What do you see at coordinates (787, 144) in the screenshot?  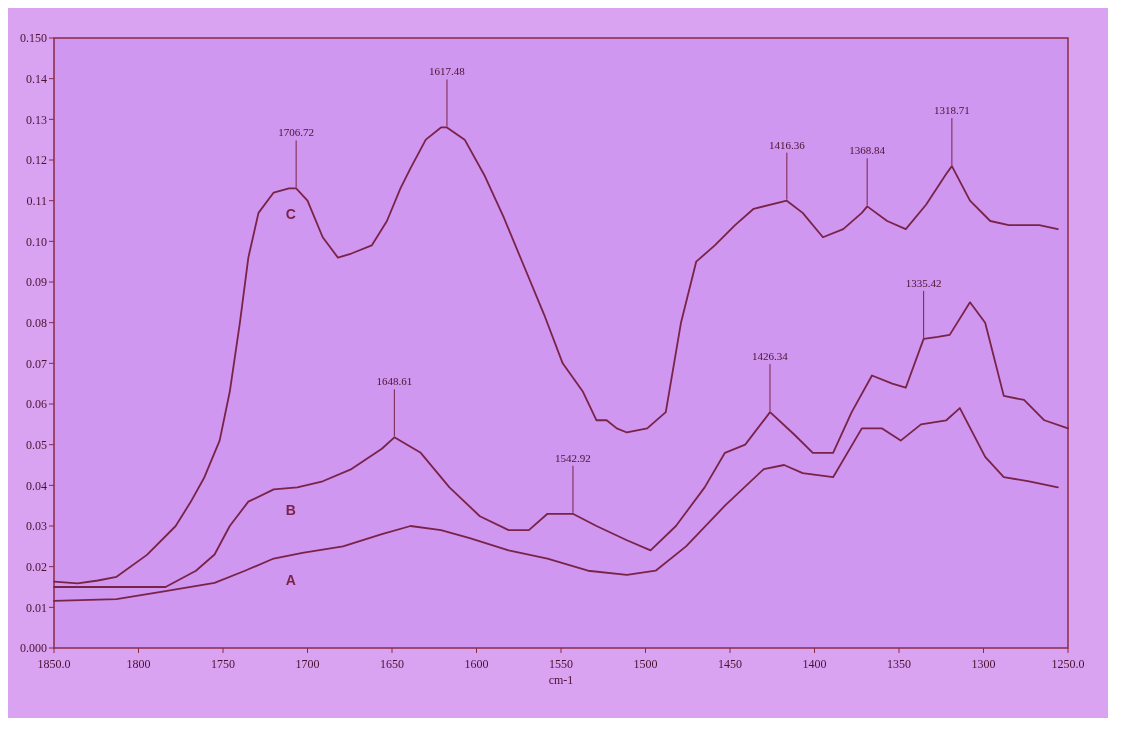 I see `annotation: 1416.36` at bounding box center [787, 144].